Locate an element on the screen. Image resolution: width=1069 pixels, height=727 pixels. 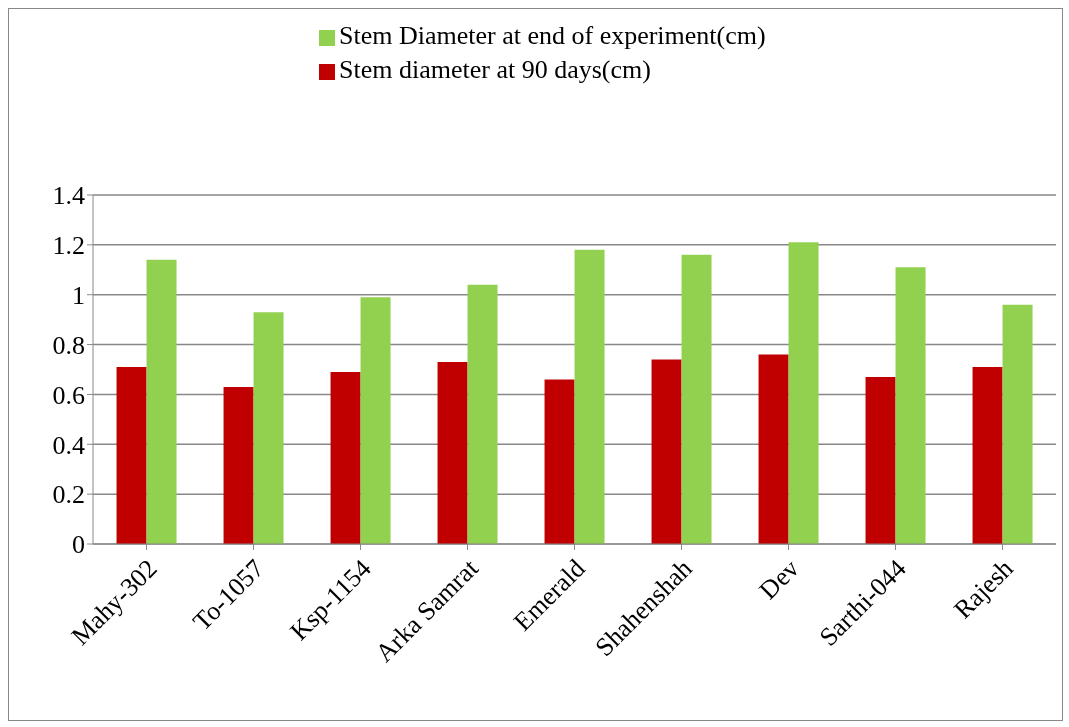
legend-label: Stem Diameter at end of experiment(cm) is located at coordinates (552, 35).